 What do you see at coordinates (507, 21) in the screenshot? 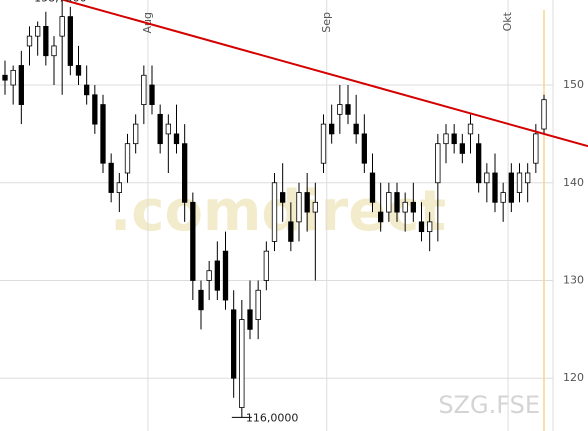
I see `x-tick-label: Okt` at bounding box center [507, 21].